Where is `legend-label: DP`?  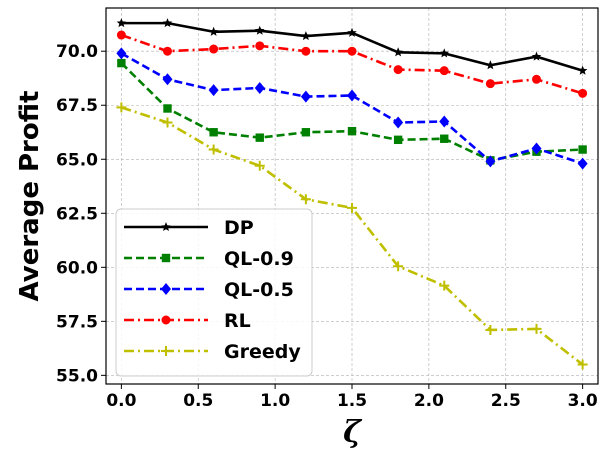 legend-label: DP is located at coordinates (239, 228).